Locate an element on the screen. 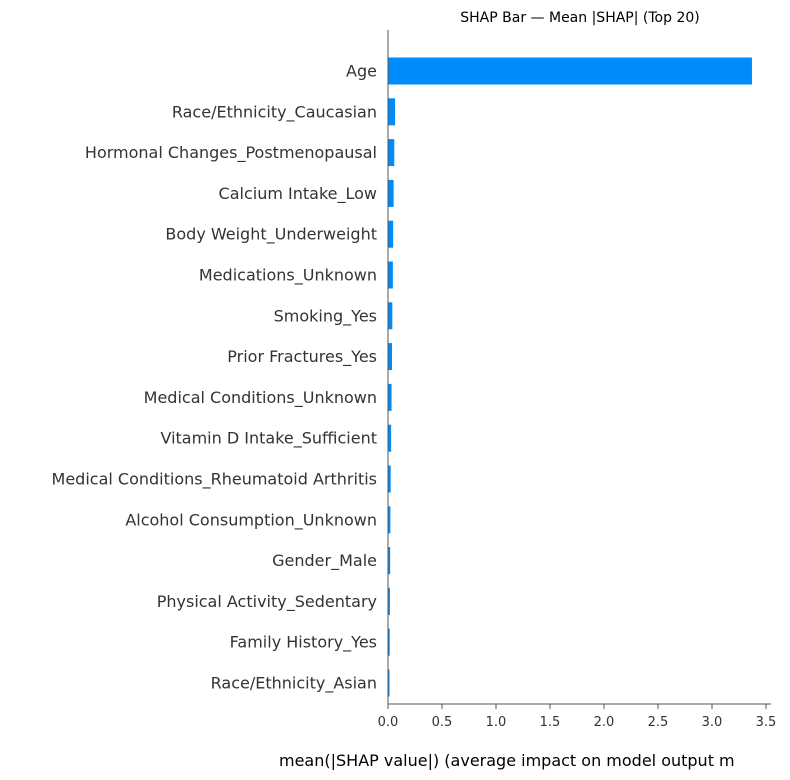  category-label-1: Race/Ethnicity_Caucasian is located at coordinates (274, 112).